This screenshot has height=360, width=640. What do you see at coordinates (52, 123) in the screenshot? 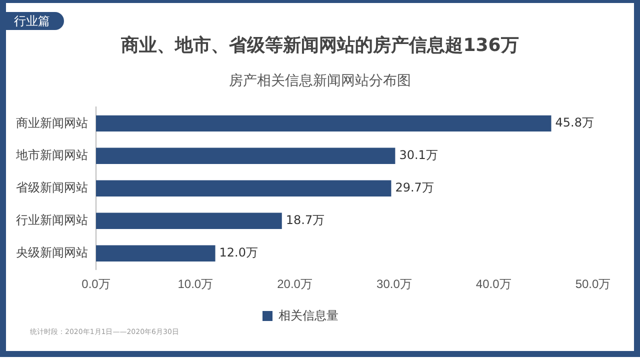
I see `y-tick-label: 商业新闻网站` at bounding box center [52, 123].